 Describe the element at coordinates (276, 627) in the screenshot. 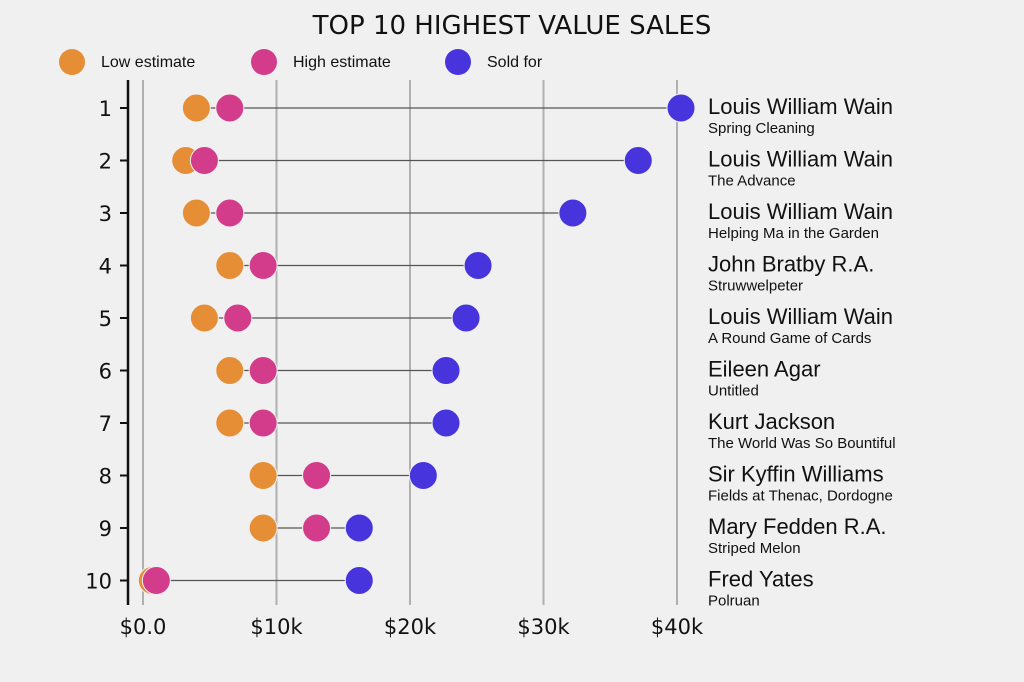

I see `x-tick-label: $10k` at that location.